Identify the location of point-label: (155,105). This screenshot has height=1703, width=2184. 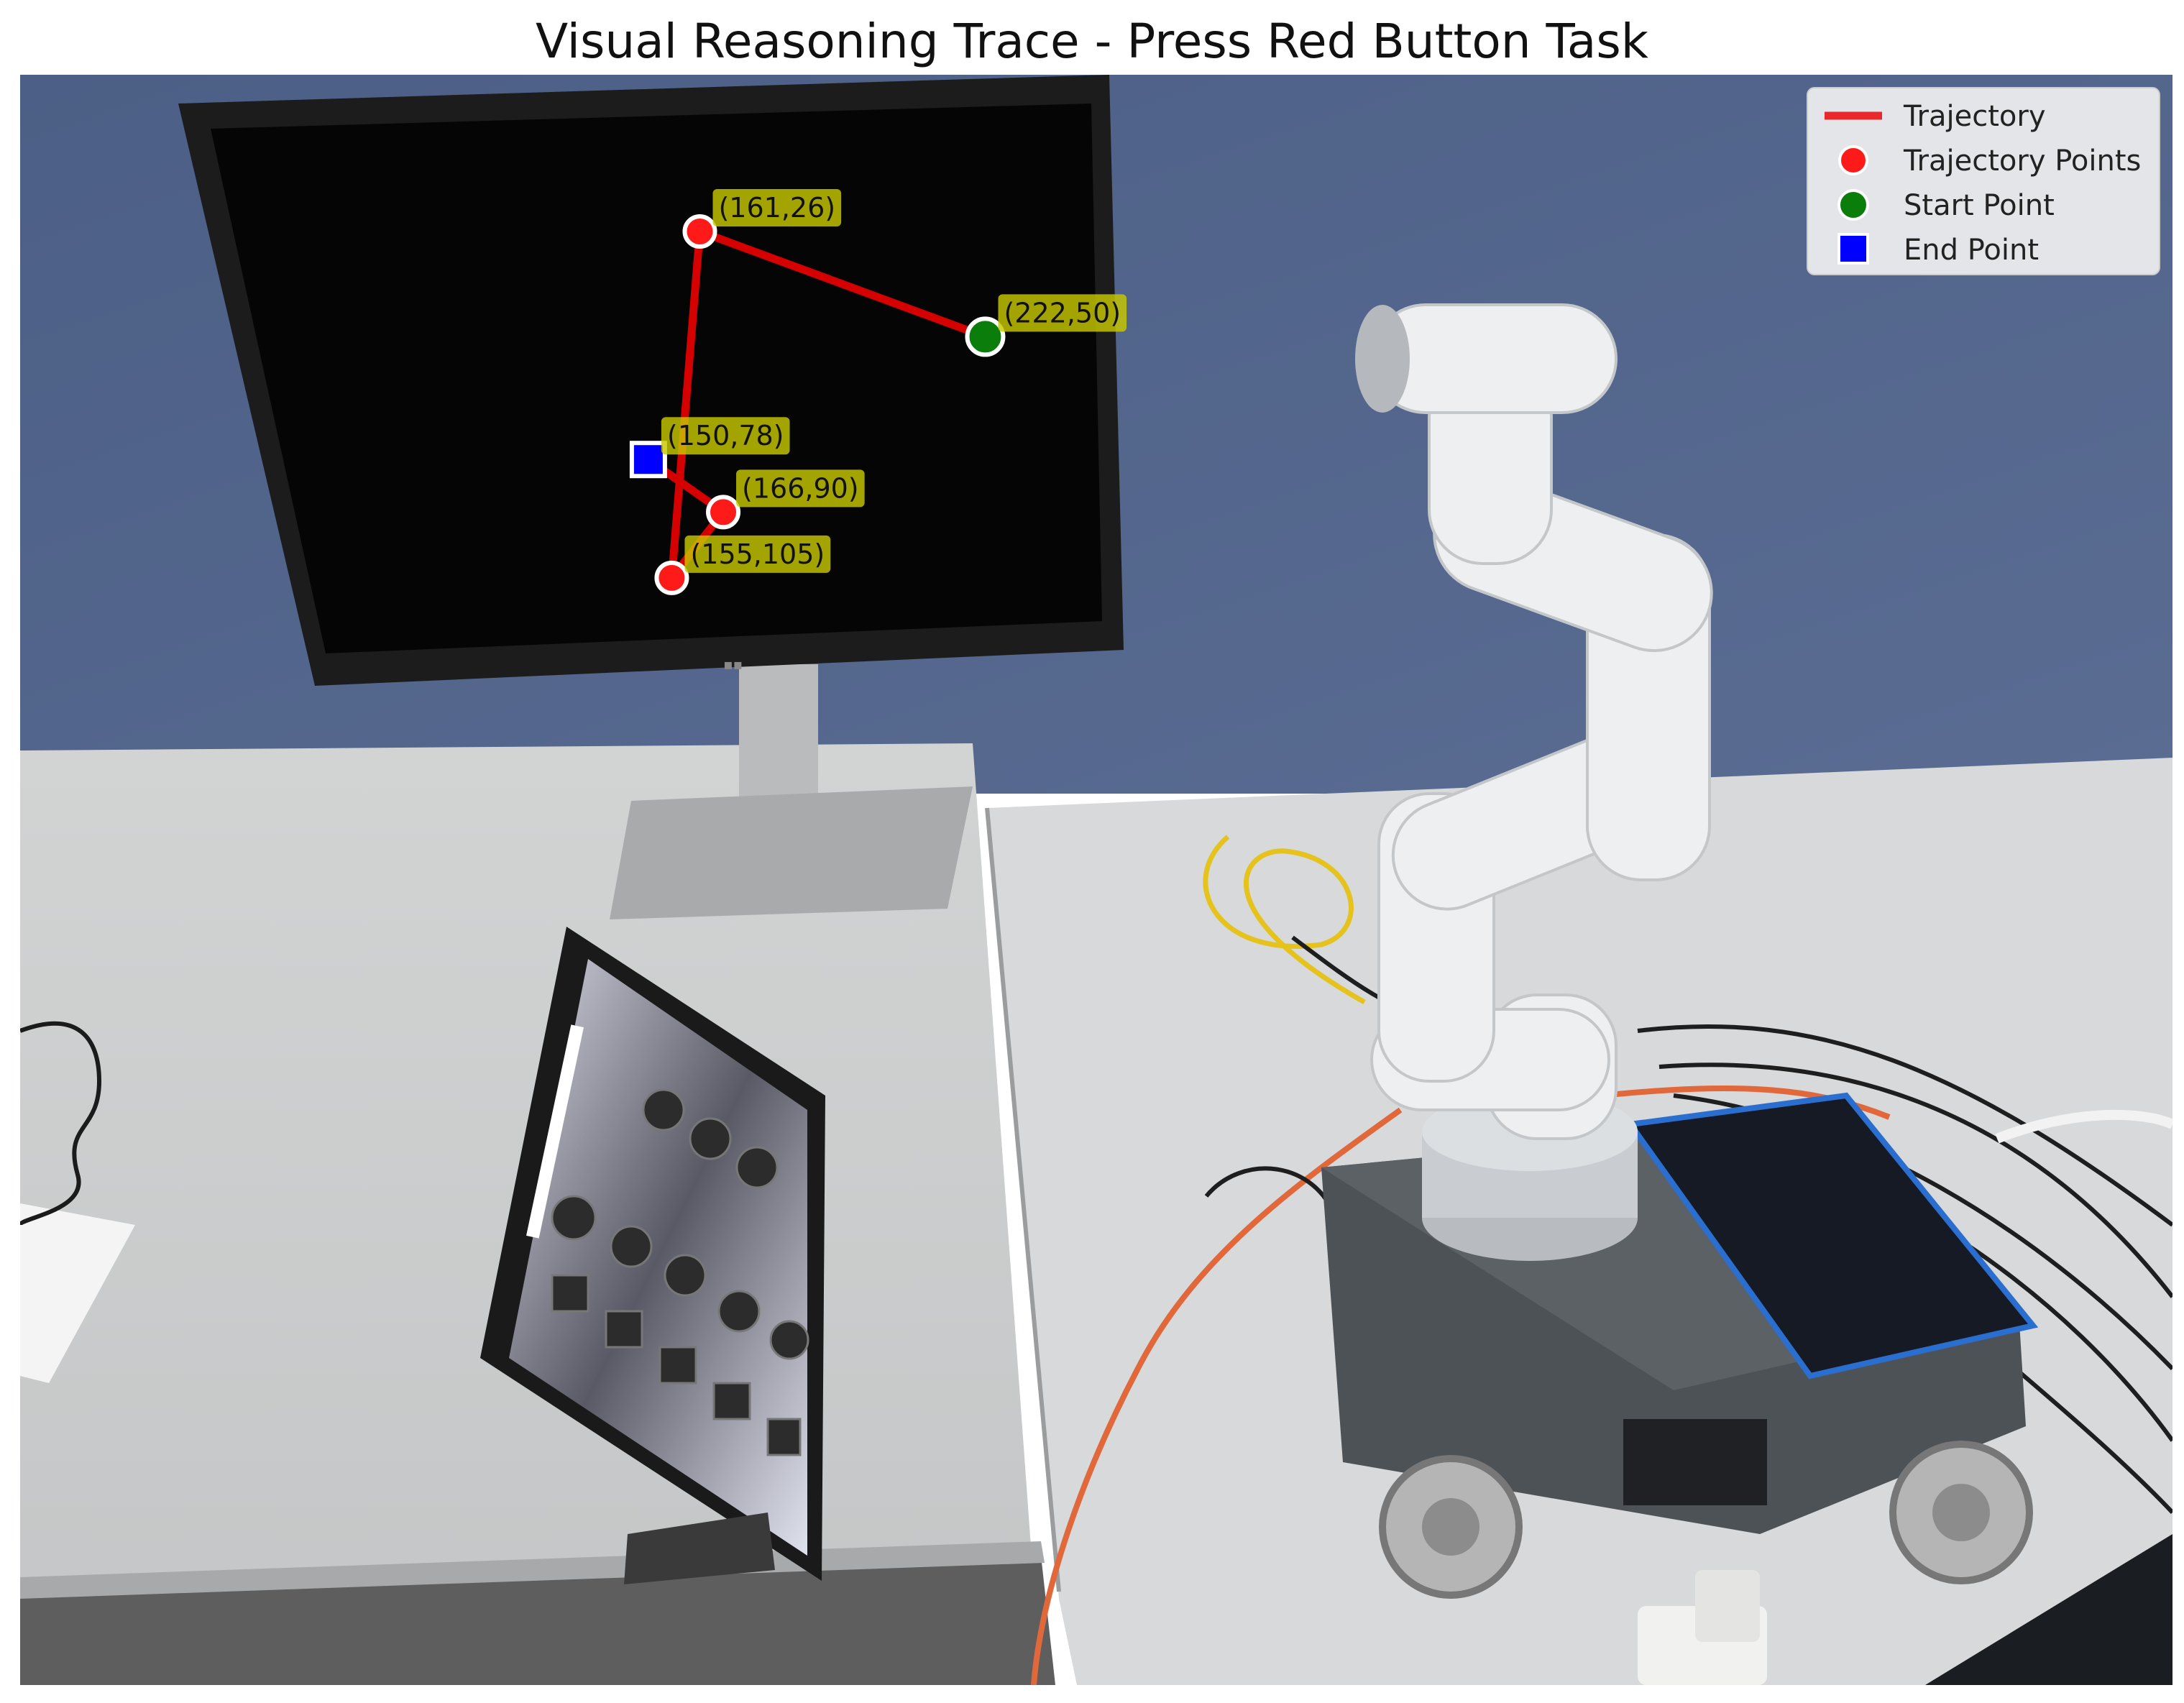
(757, 554).